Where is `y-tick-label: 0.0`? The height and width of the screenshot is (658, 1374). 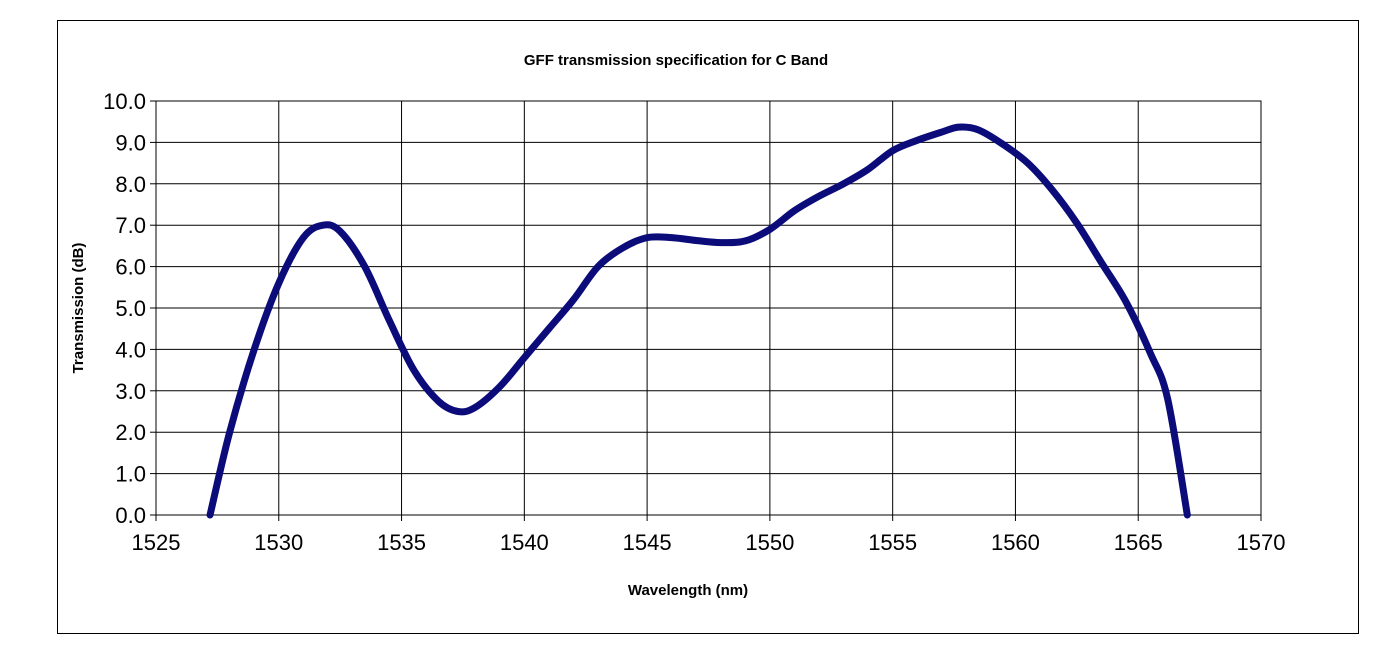 y-tick-label: 0.0 is located at coordinates (130, 515).